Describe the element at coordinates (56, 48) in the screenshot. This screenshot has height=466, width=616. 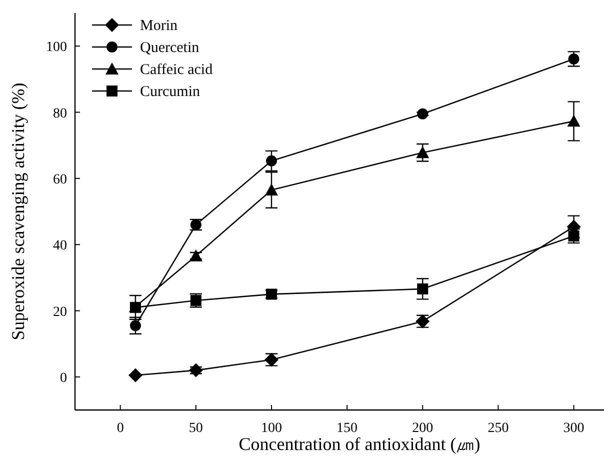
I see `y-tick-label: 100` at that location.